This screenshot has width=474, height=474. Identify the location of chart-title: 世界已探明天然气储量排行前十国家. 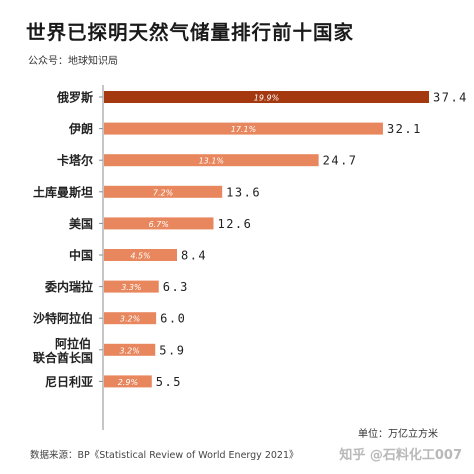
(190, 32).